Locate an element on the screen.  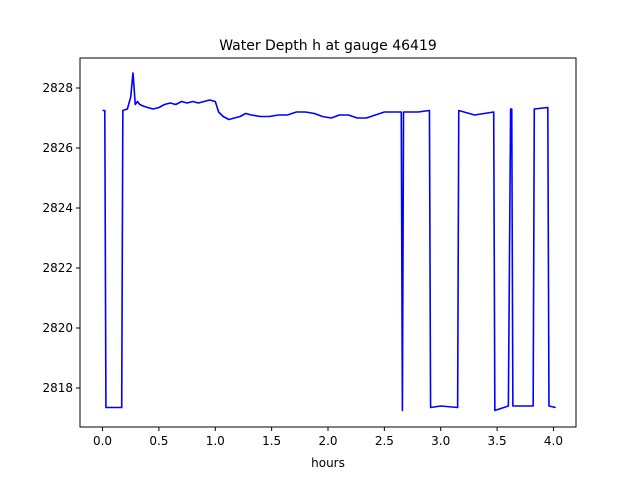
x-tick-label: 3.0 is located at coordinates (440, 441).